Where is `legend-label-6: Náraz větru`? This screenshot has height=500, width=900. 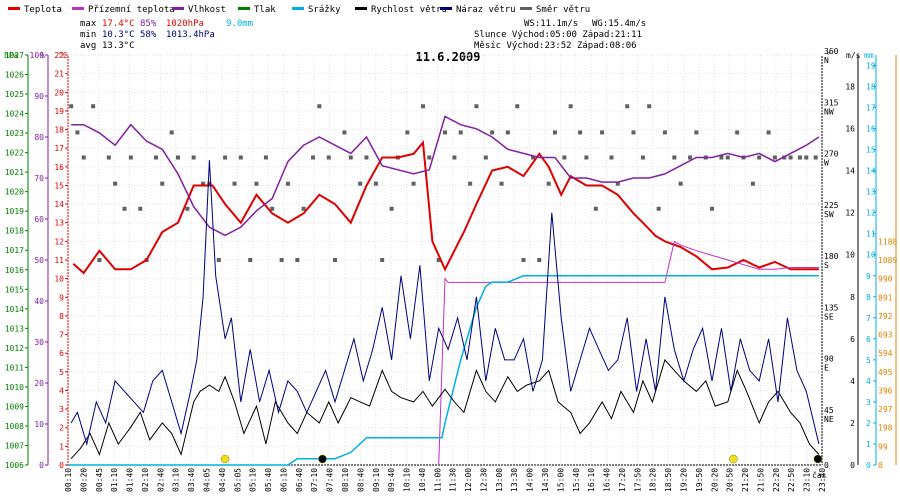
legend-label-6: Náraz větru is located at coordinates (486, 10).